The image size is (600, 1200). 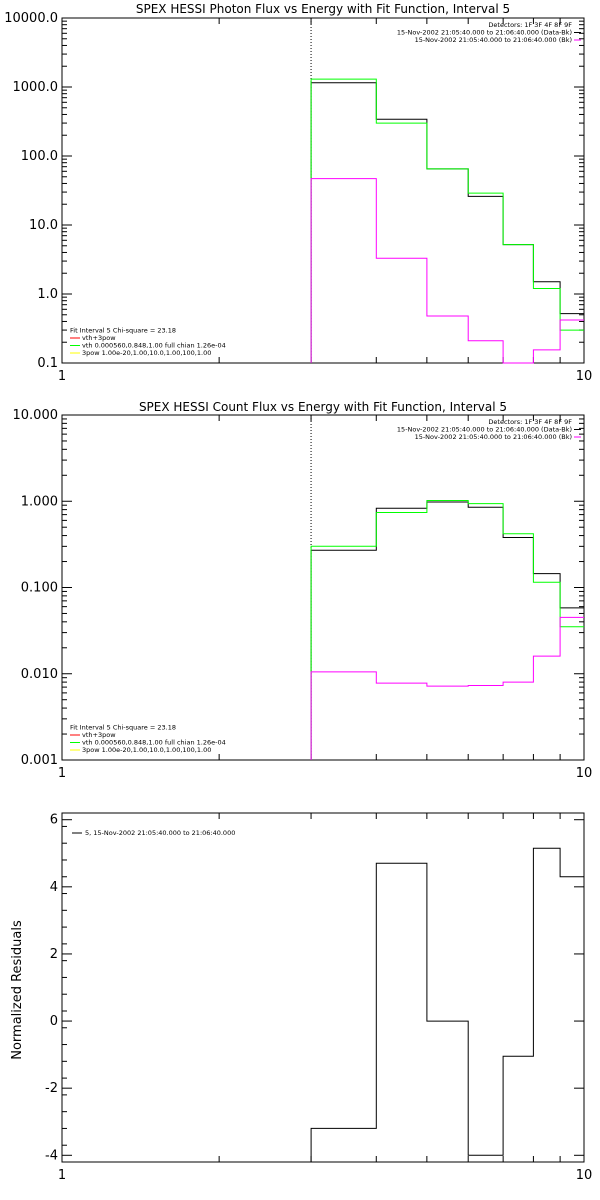 I want to click on count-flux-ytick-label: 0.001, so click(x=39, y=760).